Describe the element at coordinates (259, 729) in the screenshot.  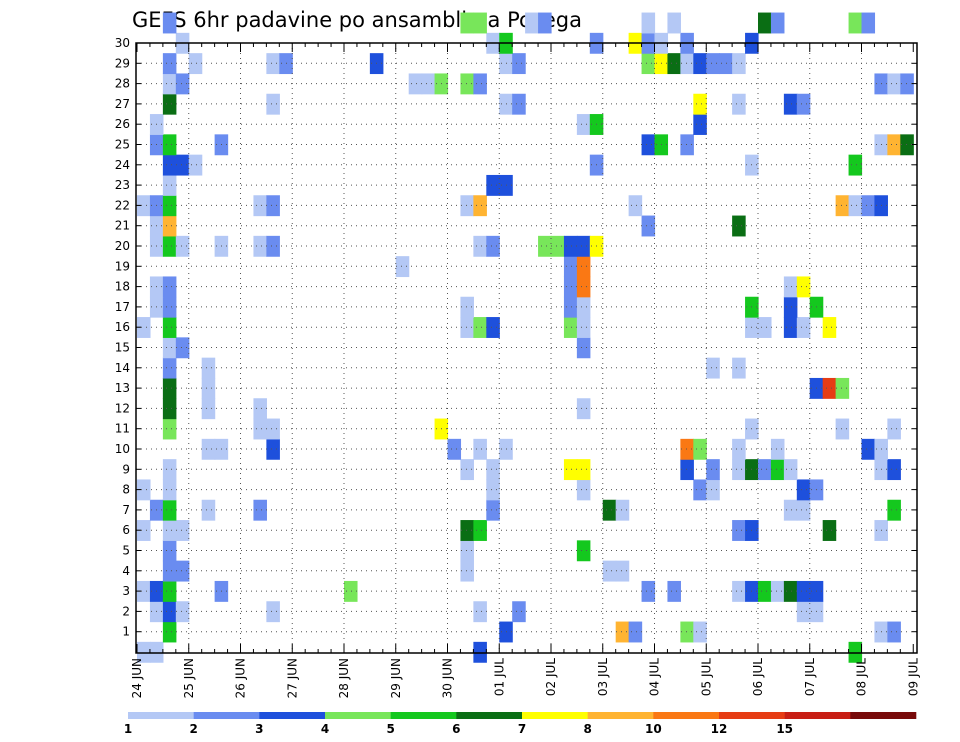
I see `colorbar-label: 3` at that location.